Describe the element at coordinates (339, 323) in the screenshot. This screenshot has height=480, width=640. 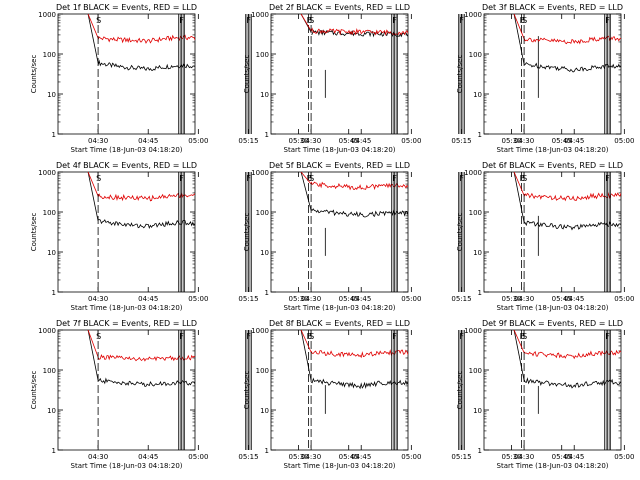
I see `chart-title: Det 8f BLACK = Events, RED = LLD` at that location.